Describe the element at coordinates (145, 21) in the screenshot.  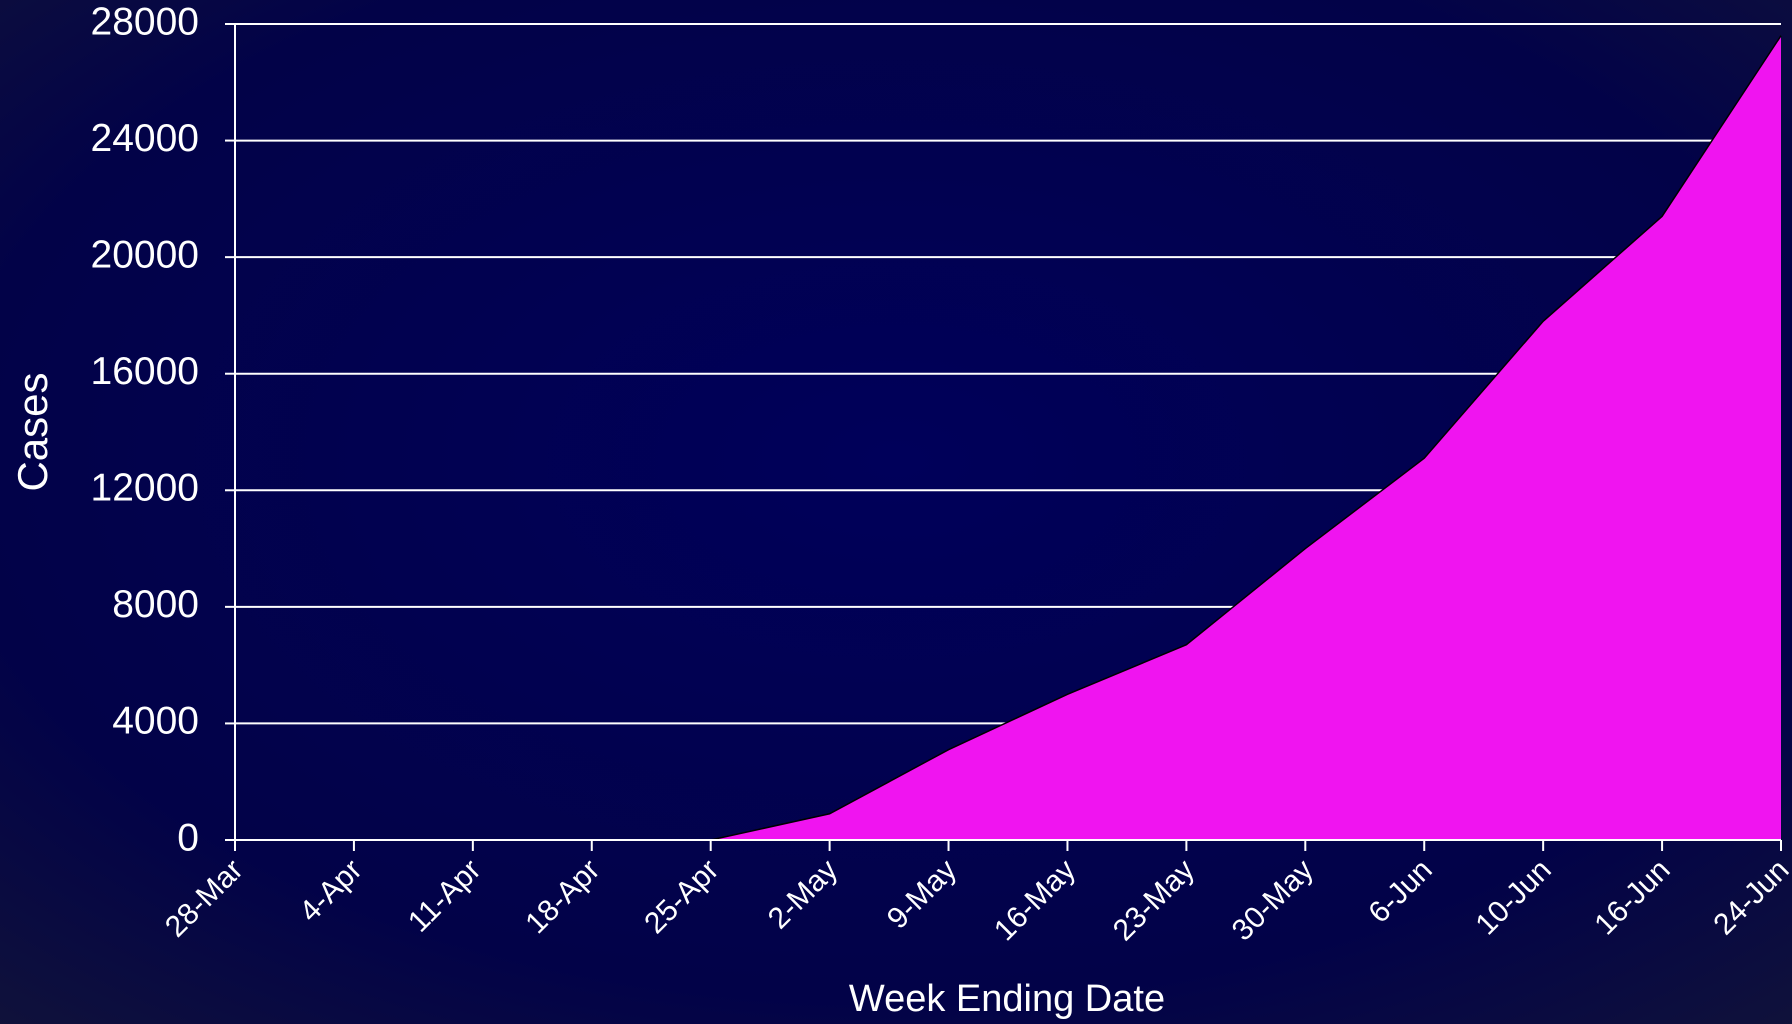
I see `y-tick-label: 28000` at that location.